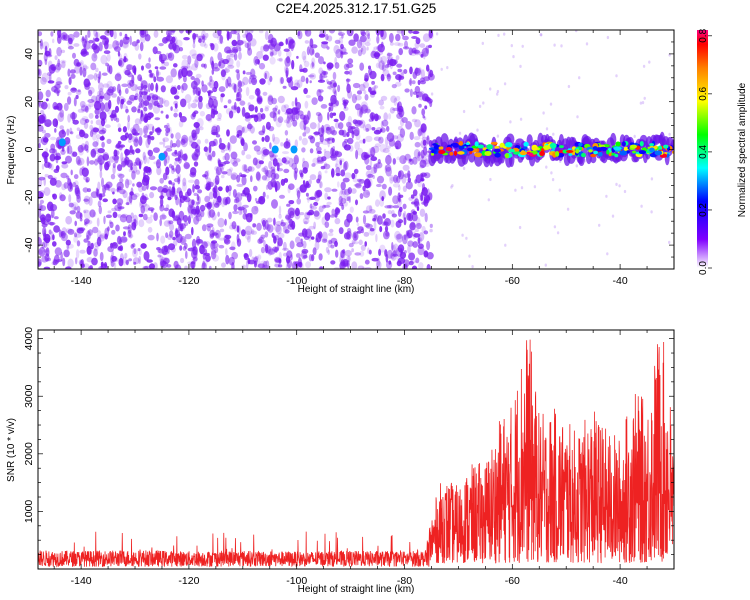  I want to click on y-tick-label: 1000, so click(29, 512).